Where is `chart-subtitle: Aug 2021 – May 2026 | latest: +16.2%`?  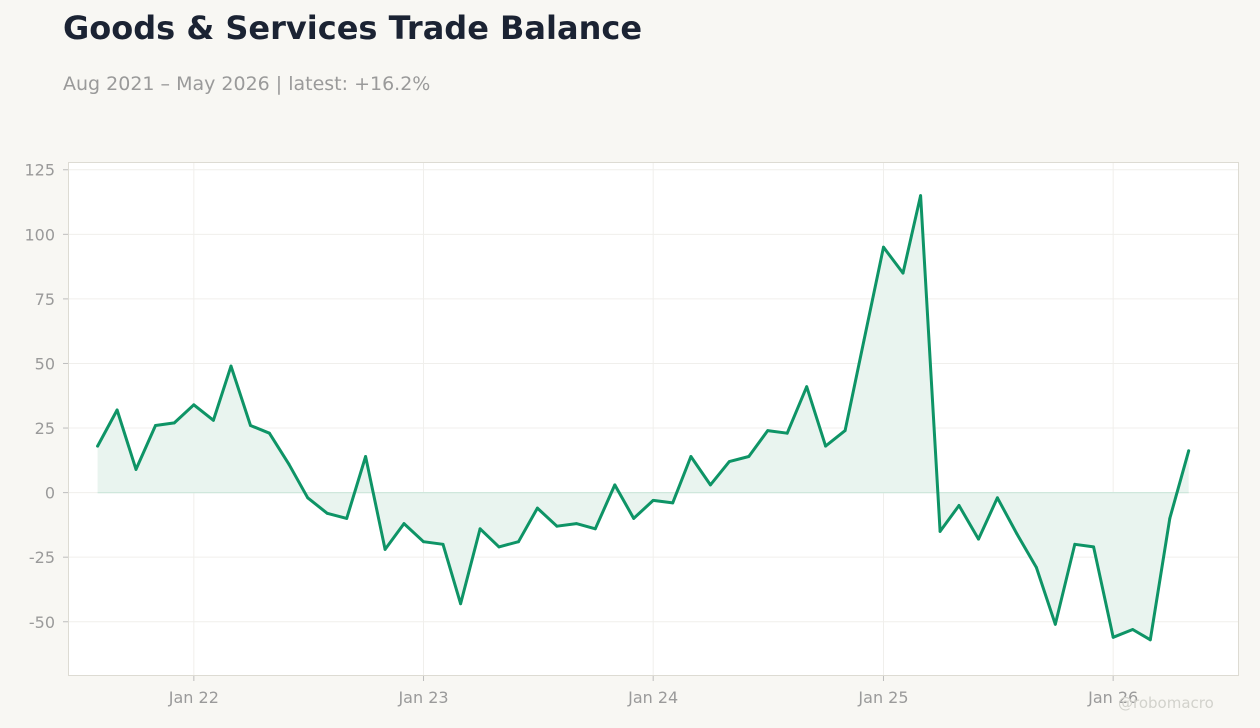
chart-subtitle: Aug 2021 – May 2026 | latest: +16.2% is located at coordinates (247, 84).